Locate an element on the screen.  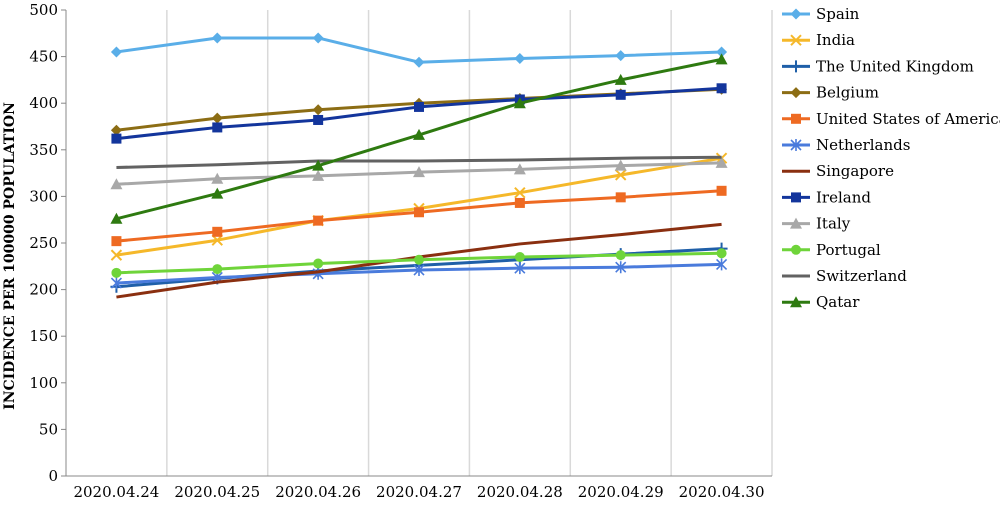
y-tick-label: 450 is located at coordinates (43, 57).